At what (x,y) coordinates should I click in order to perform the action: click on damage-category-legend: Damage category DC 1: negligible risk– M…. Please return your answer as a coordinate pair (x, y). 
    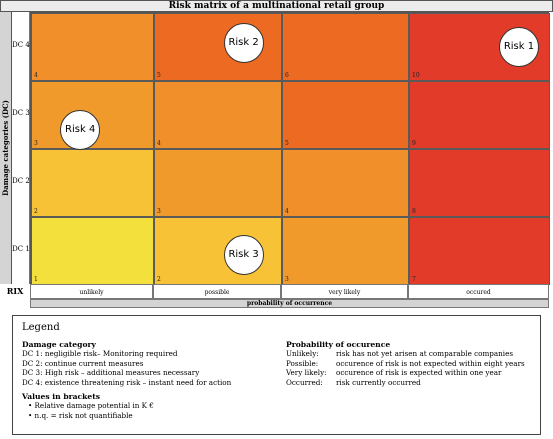
    Looking at the image, I should click on (157, 380).